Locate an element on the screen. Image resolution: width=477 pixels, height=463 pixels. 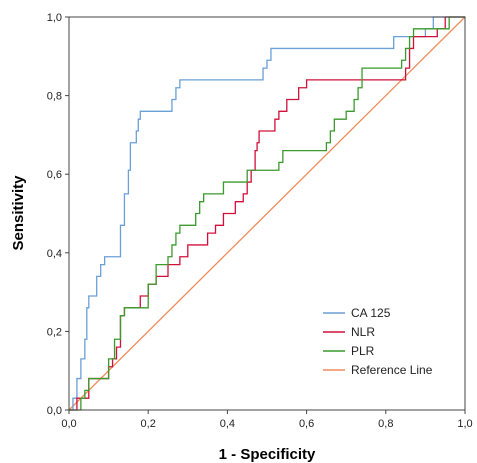
y-tick-label: 0,8 is located at coordinates (54, 97).